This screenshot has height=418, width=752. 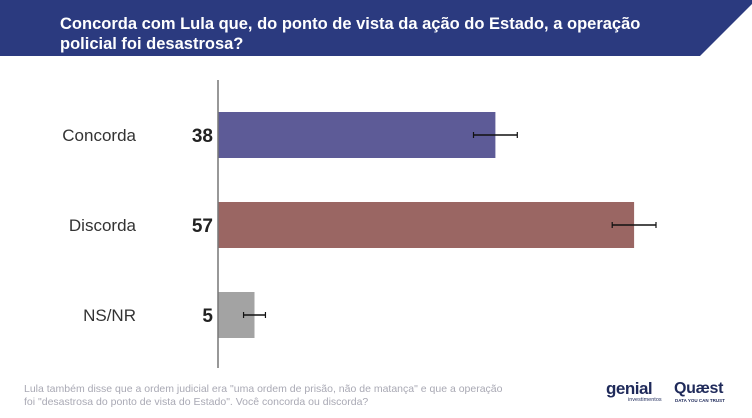 What do you see at coordinates (109, 315) in the screenshot?
I see `category-label-ns-nr: NS/NR` at bounding box center [109, 315].